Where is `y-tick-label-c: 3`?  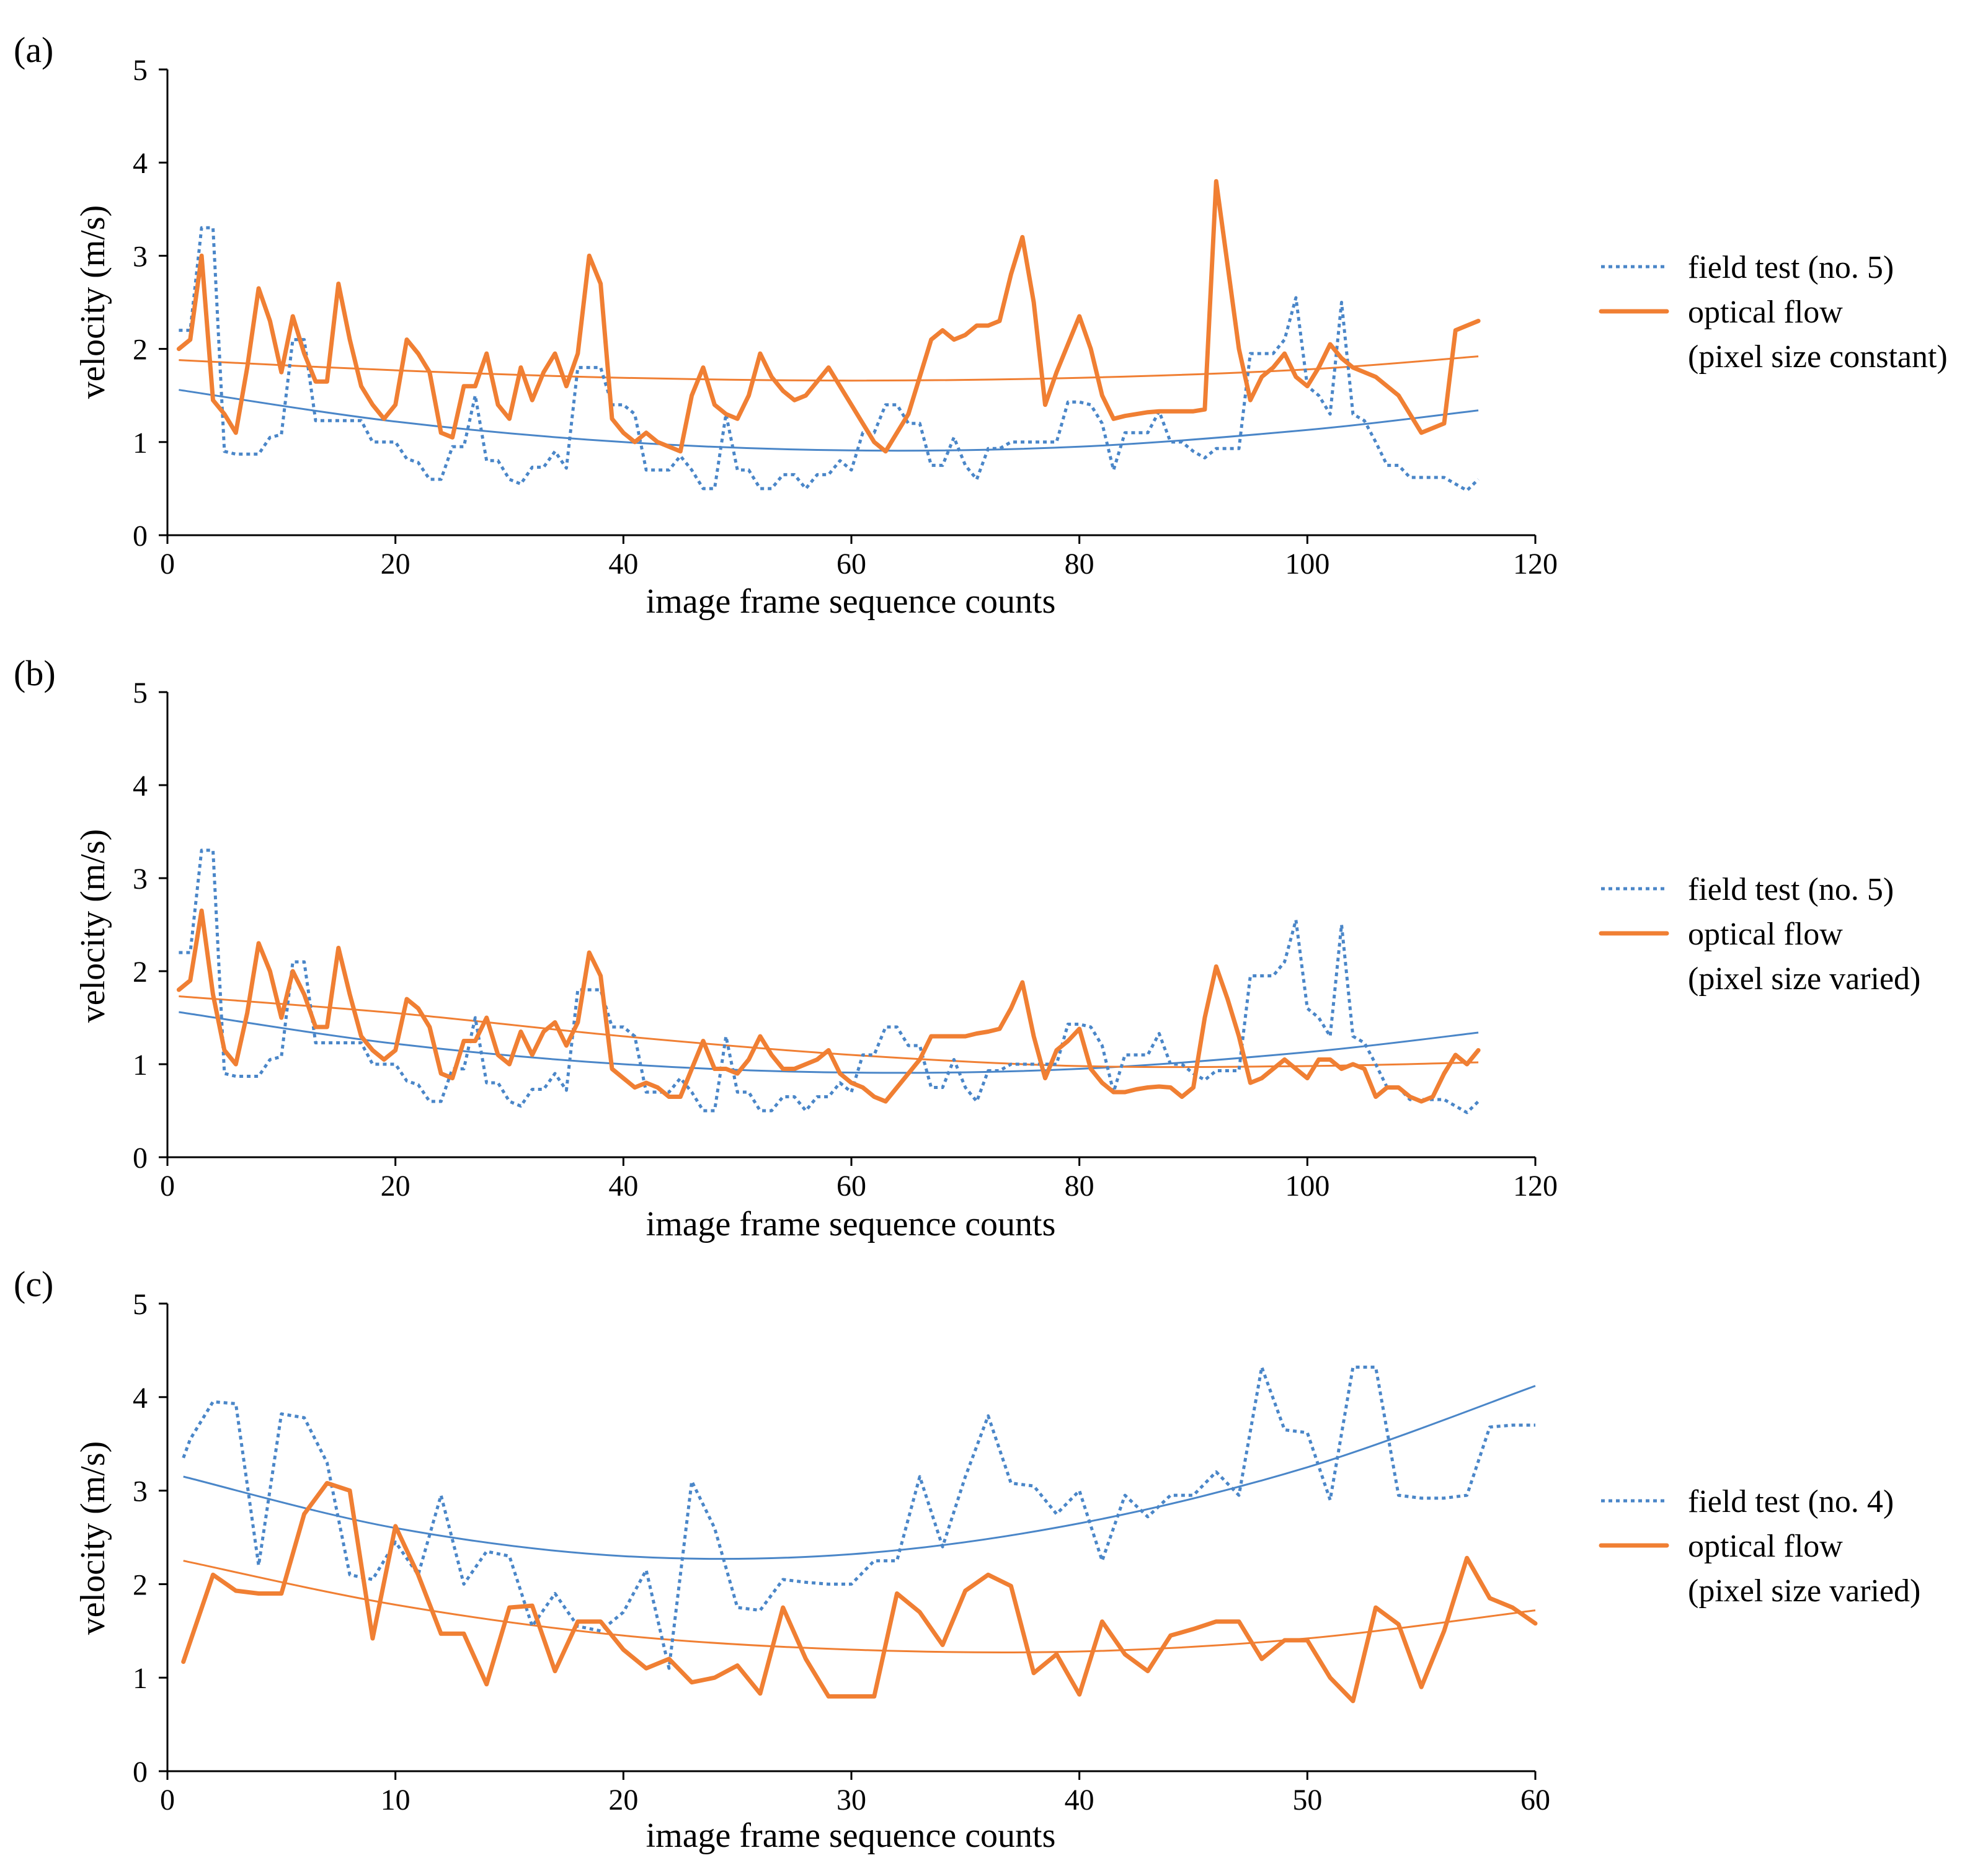 y-tick-label-c: 3 is located at coordinates (140, 1491).